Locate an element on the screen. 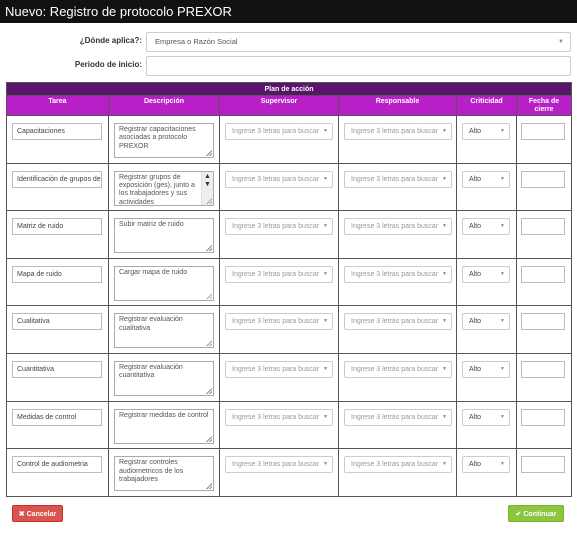 This screenshot has height=534, width=577. tarea-input: Identificación de grupos de is located at coordinates (57, 179).